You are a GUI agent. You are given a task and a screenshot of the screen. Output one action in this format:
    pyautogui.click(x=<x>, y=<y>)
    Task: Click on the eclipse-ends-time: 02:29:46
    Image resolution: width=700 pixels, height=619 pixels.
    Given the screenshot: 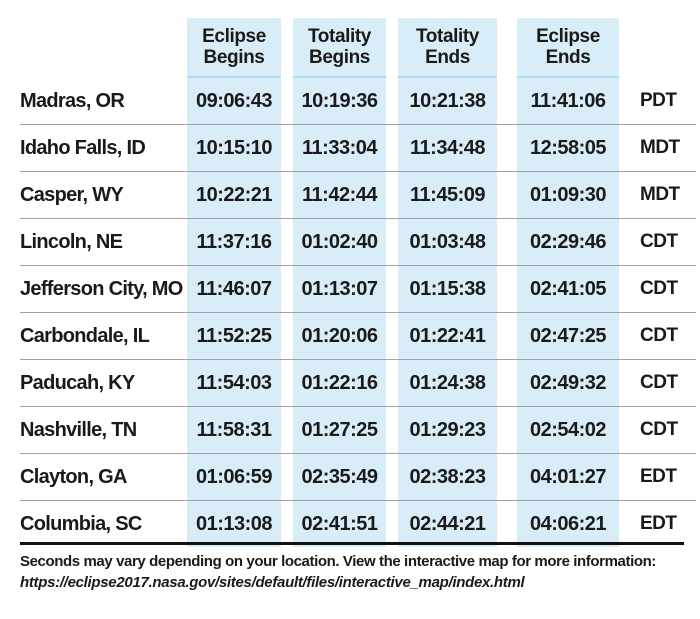 What is the action you would take?
    pyautogui.click(x=568, y=242)
    